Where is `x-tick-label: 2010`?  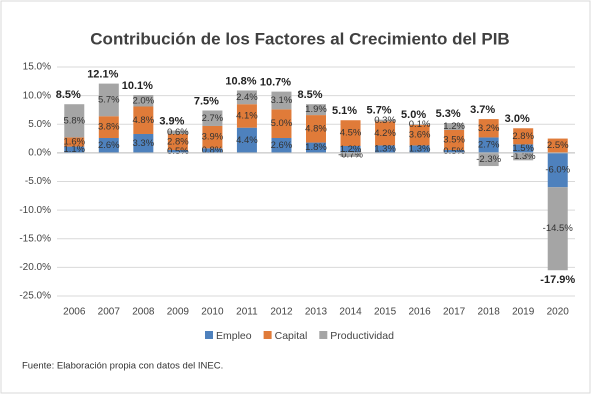 x-tick-label: 2010 is located at coordinates (212, 312).